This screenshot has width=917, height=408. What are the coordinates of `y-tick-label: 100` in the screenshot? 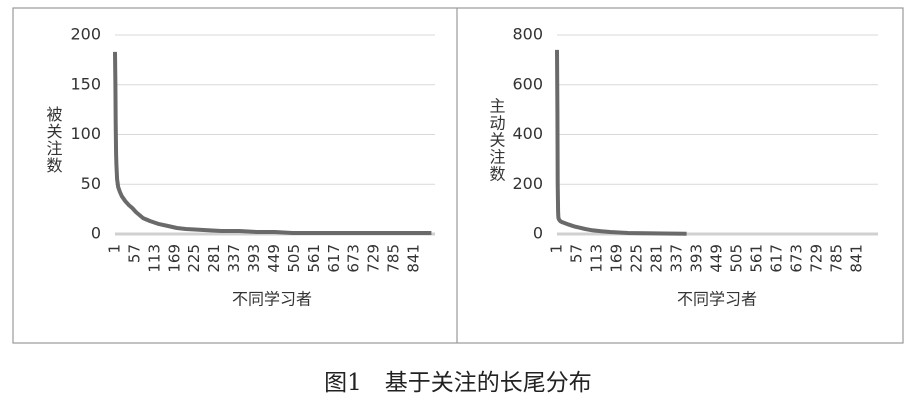 It's located at (85, 133).